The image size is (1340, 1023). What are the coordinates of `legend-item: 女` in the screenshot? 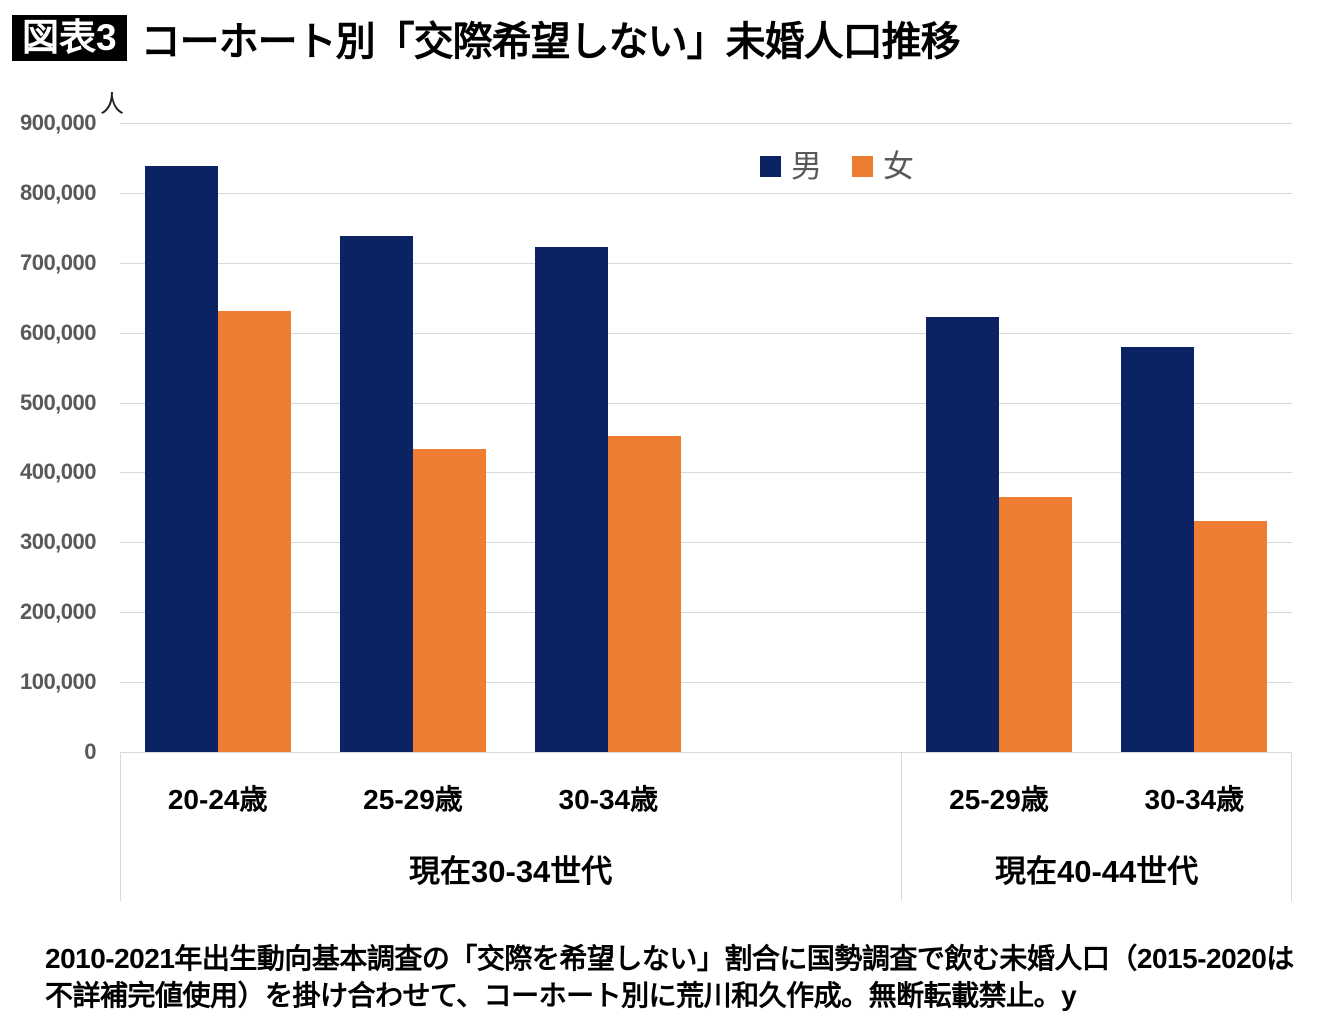 It's located at (883, 166).